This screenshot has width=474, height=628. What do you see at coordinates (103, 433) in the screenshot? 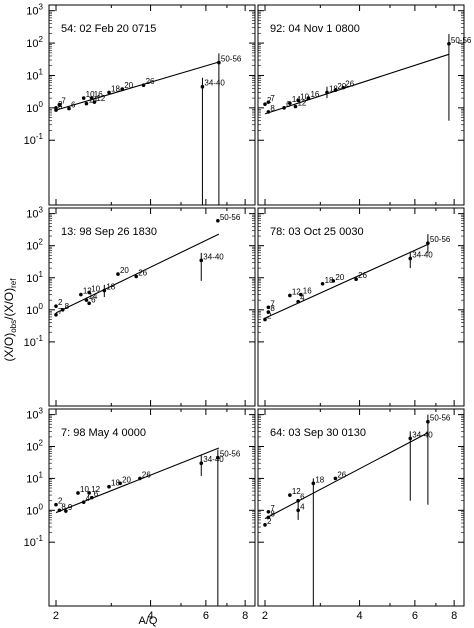
I see `panel-title: 7: 98 May 4 0000` at bounding box center [103, 433].